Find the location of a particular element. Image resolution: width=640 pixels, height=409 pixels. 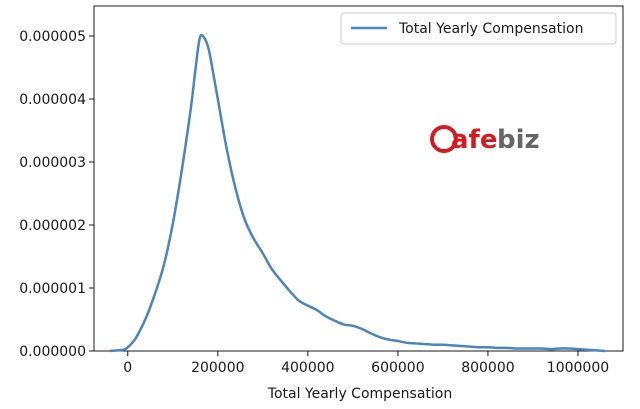

y-tick-label: 0.000002 is located at coordinates (52, 226).